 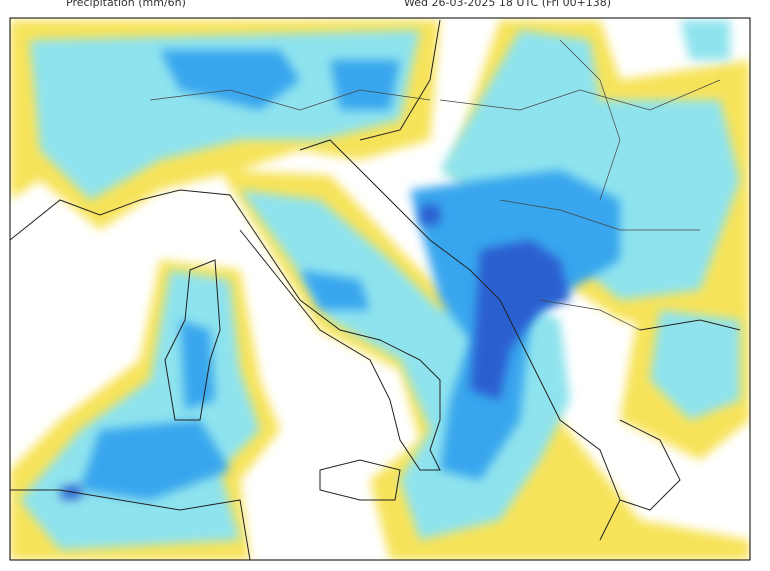 I want to click on map-timestamp: Wed 26-03-2025 18 UTC (Fri 00+138), so click(x=508, y=4).